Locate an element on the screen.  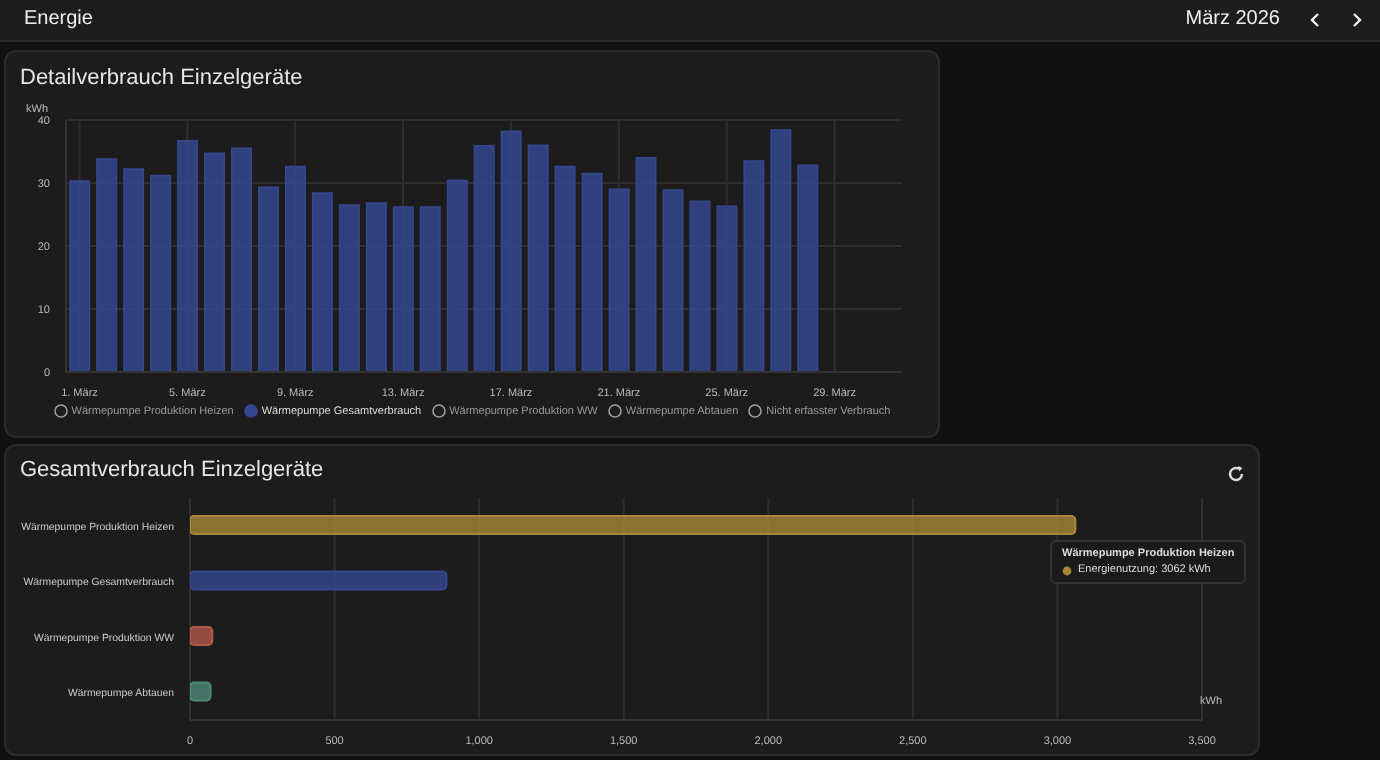
text: Energie is located at coordinates (58, 19).